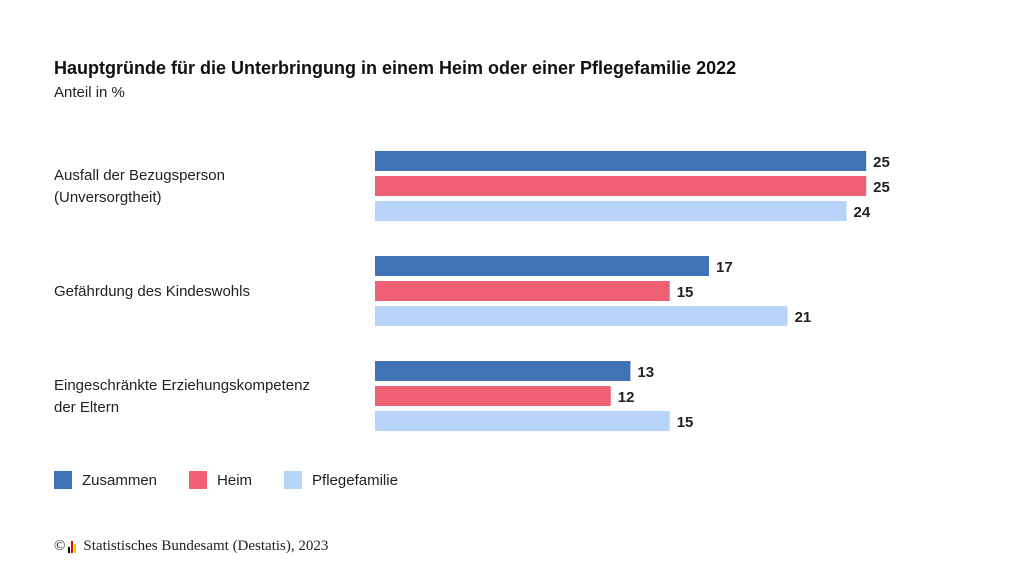 The image size is (1024, 576). Describe the element at coordinates (355, 480) in the screenshot. I see `legend-label: Pflegefamilie` at that location.